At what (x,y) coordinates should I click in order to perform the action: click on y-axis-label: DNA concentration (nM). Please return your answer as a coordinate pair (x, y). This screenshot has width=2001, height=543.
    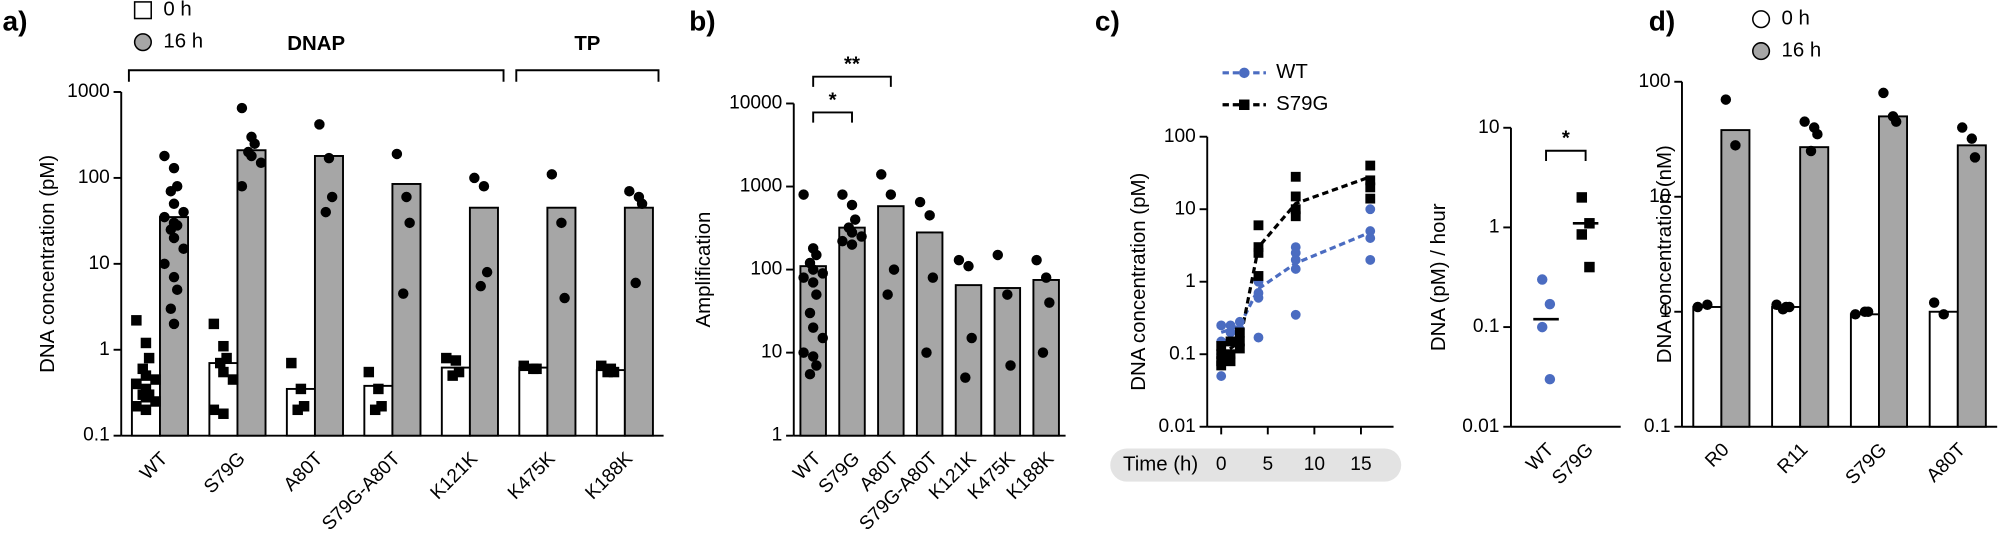
    Looking at the image, I should click on (1665, 254).